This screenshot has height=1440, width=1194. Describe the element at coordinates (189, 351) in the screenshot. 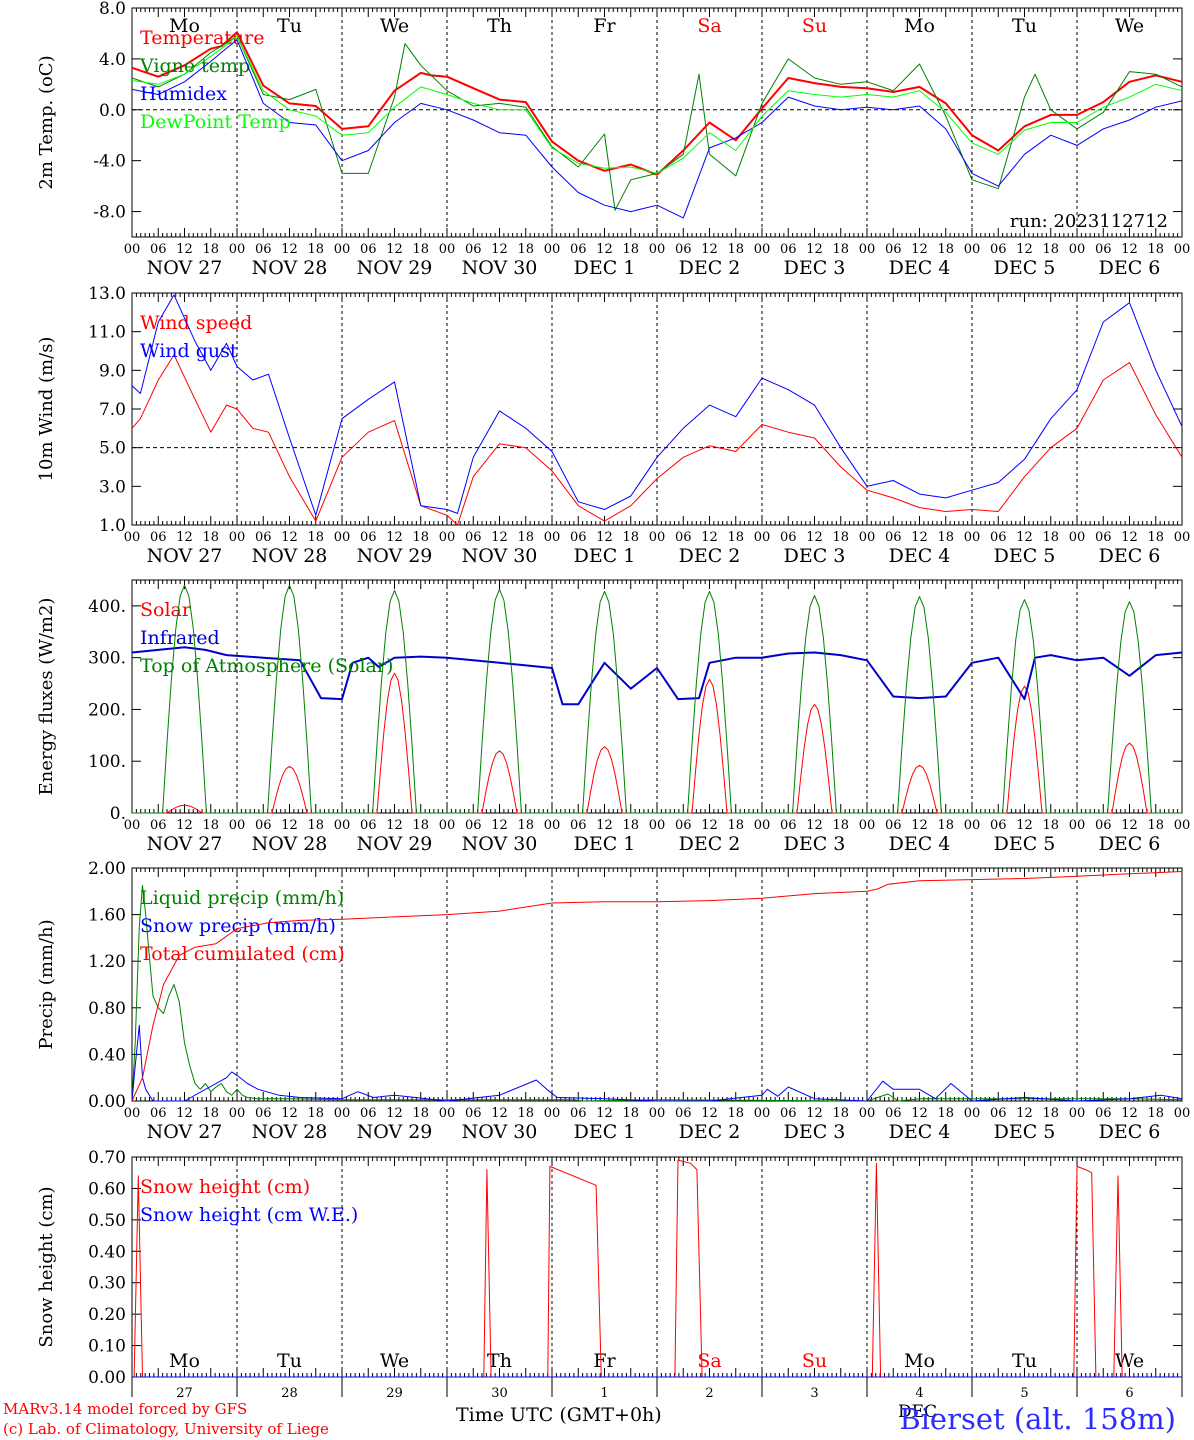

I see `legend-entry: Wind gust` at that location.